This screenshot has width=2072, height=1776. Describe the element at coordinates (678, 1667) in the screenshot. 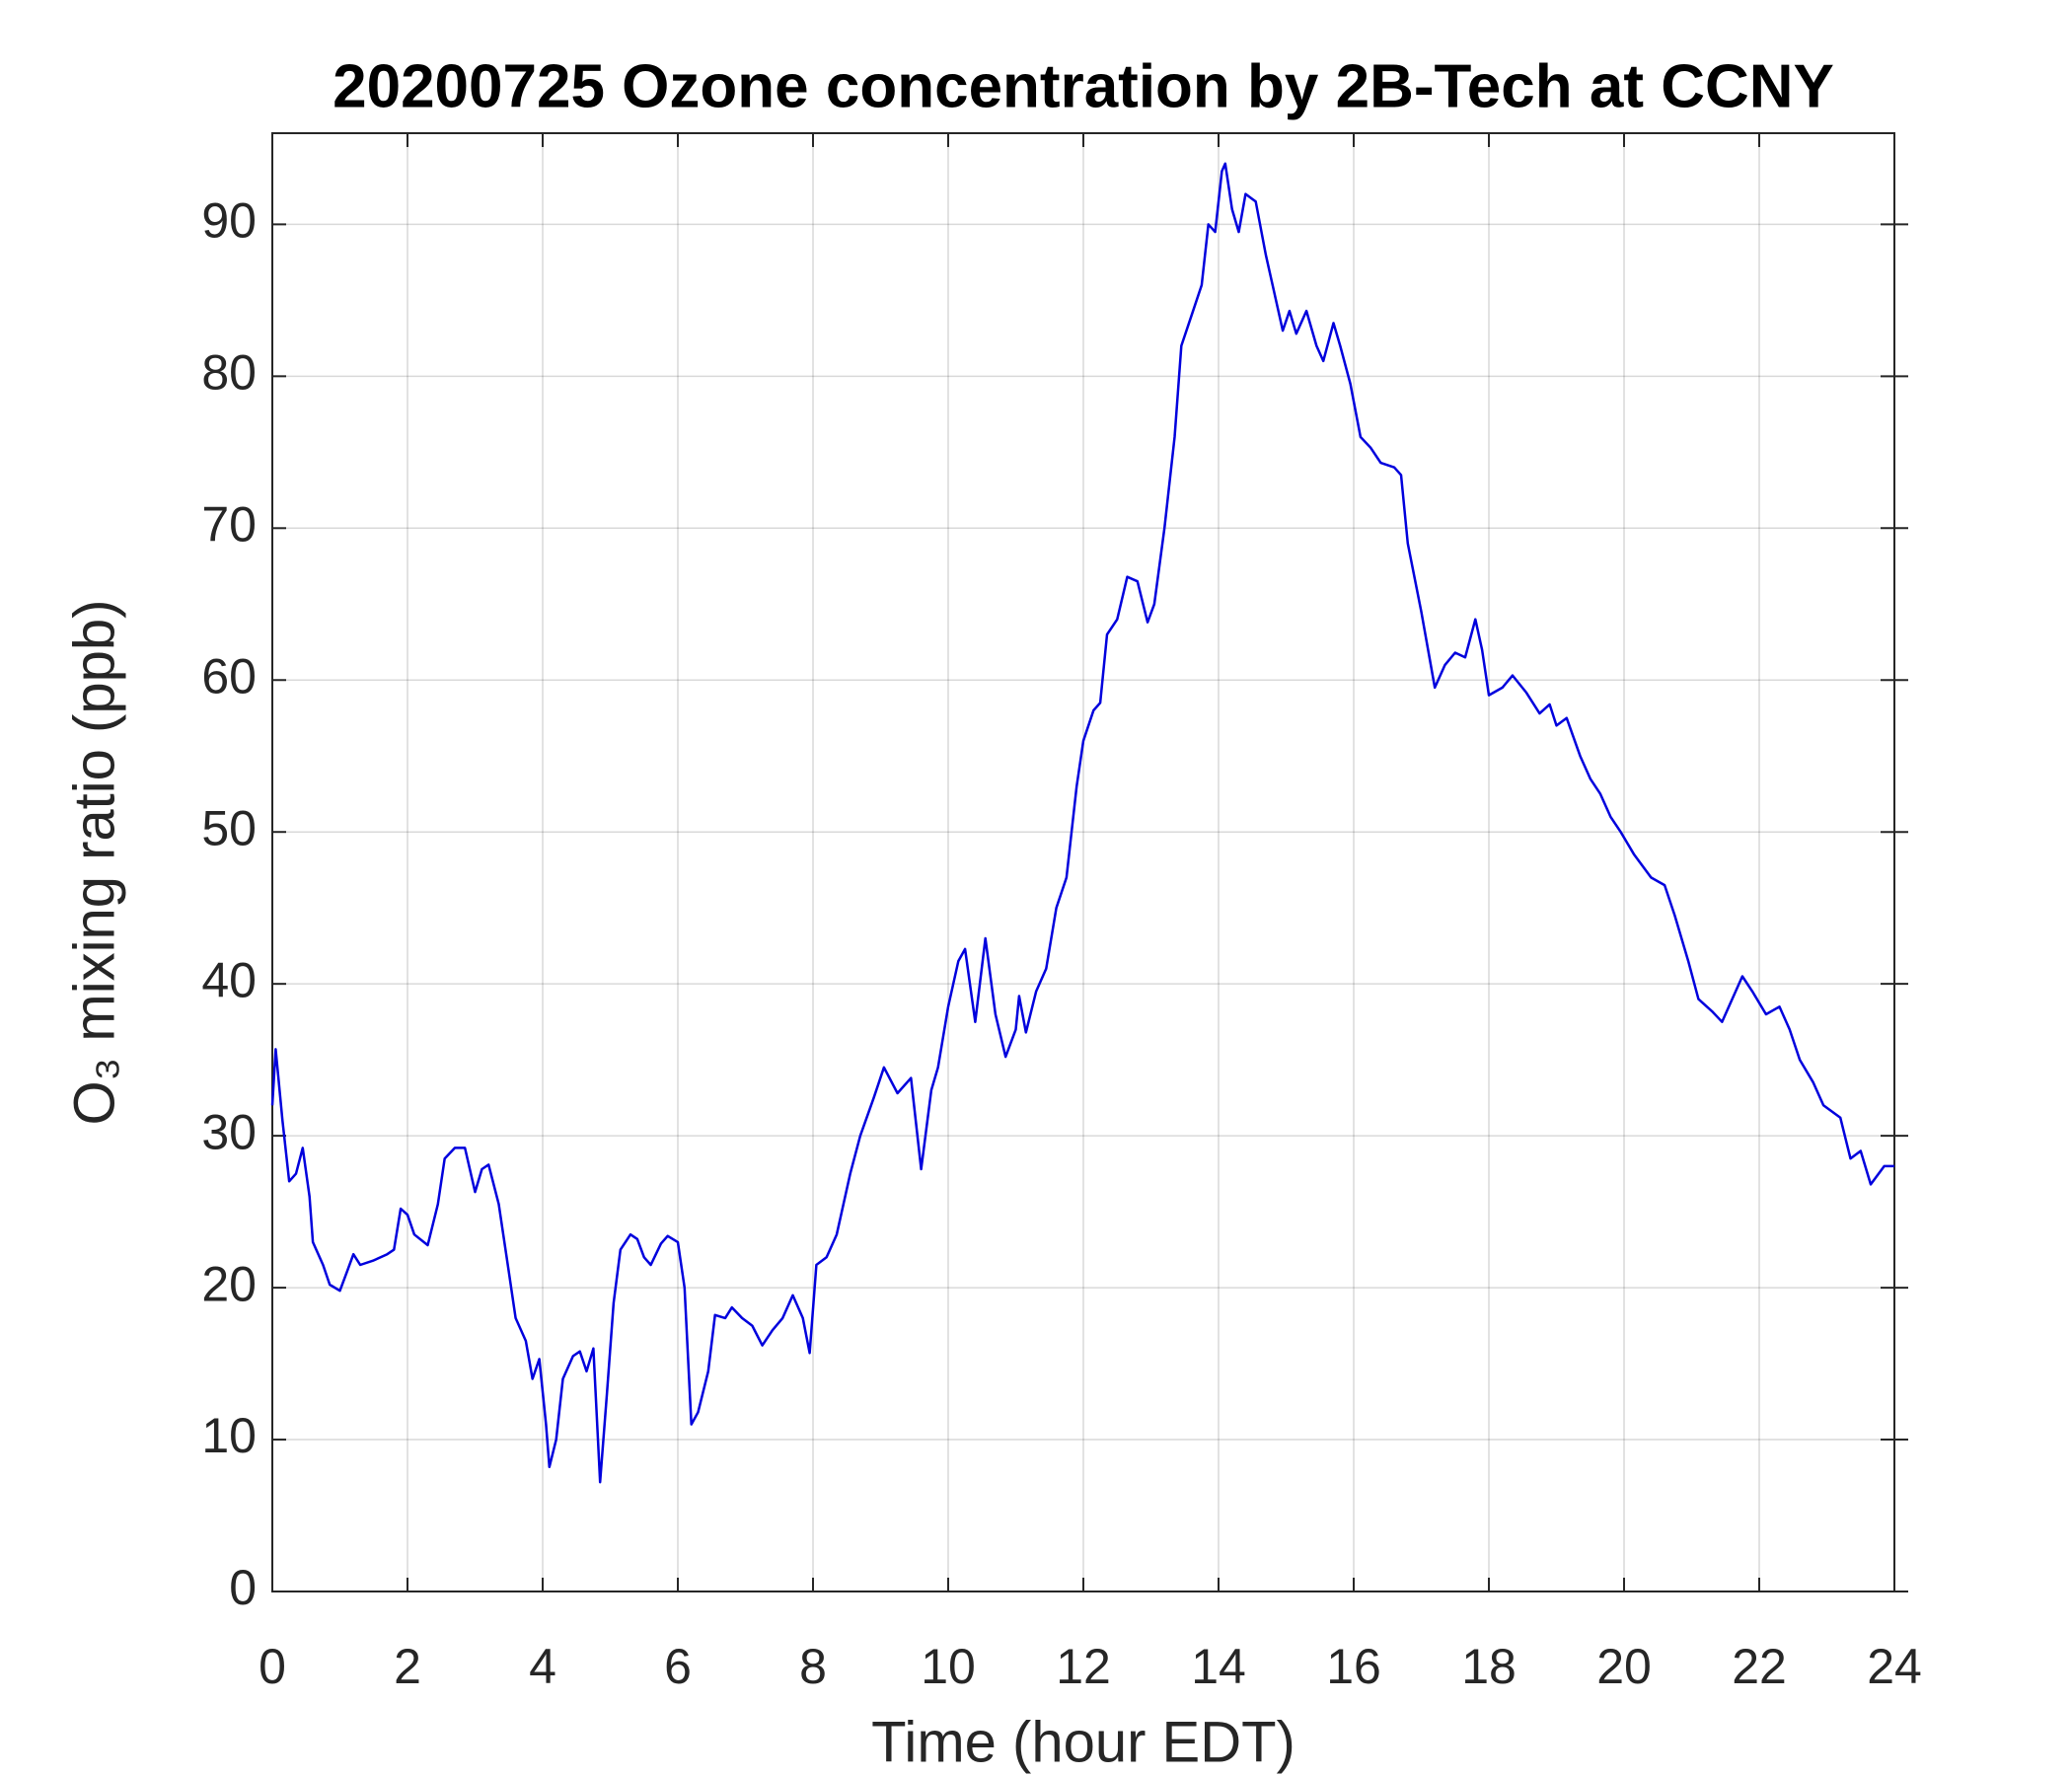

I see `x-tick-label: 6` at that location.